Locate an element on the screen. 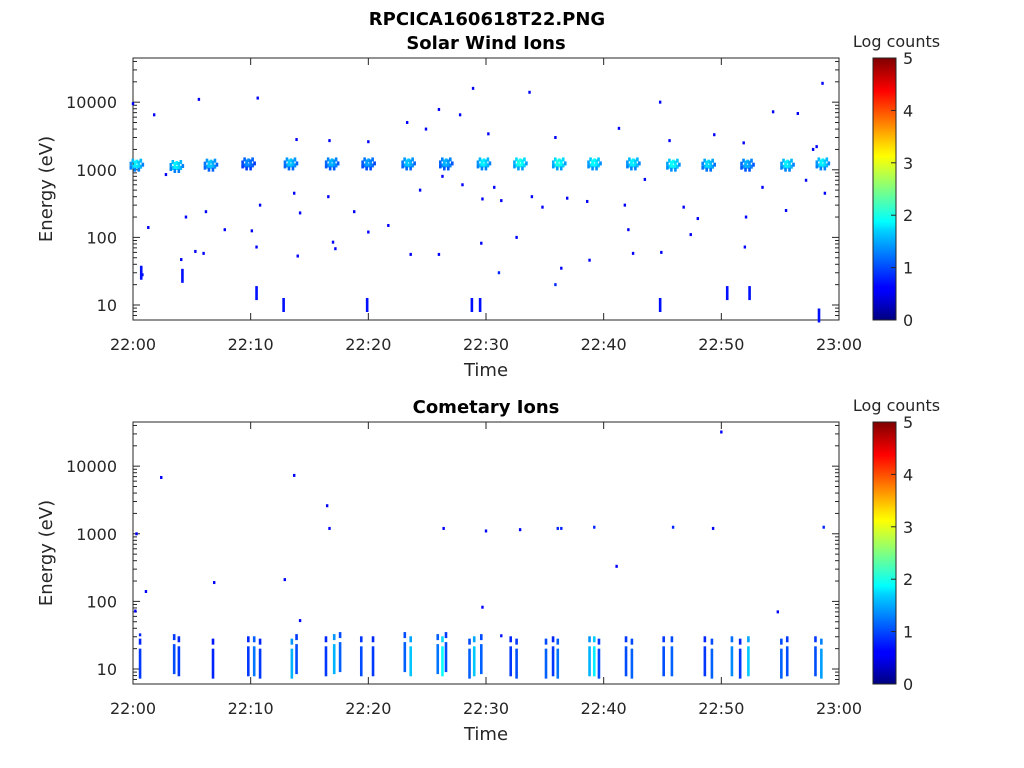 The width and height of the screenshot is (1024, 768). colorbar-tick-label: 4 is located at coordinates (908, 110).